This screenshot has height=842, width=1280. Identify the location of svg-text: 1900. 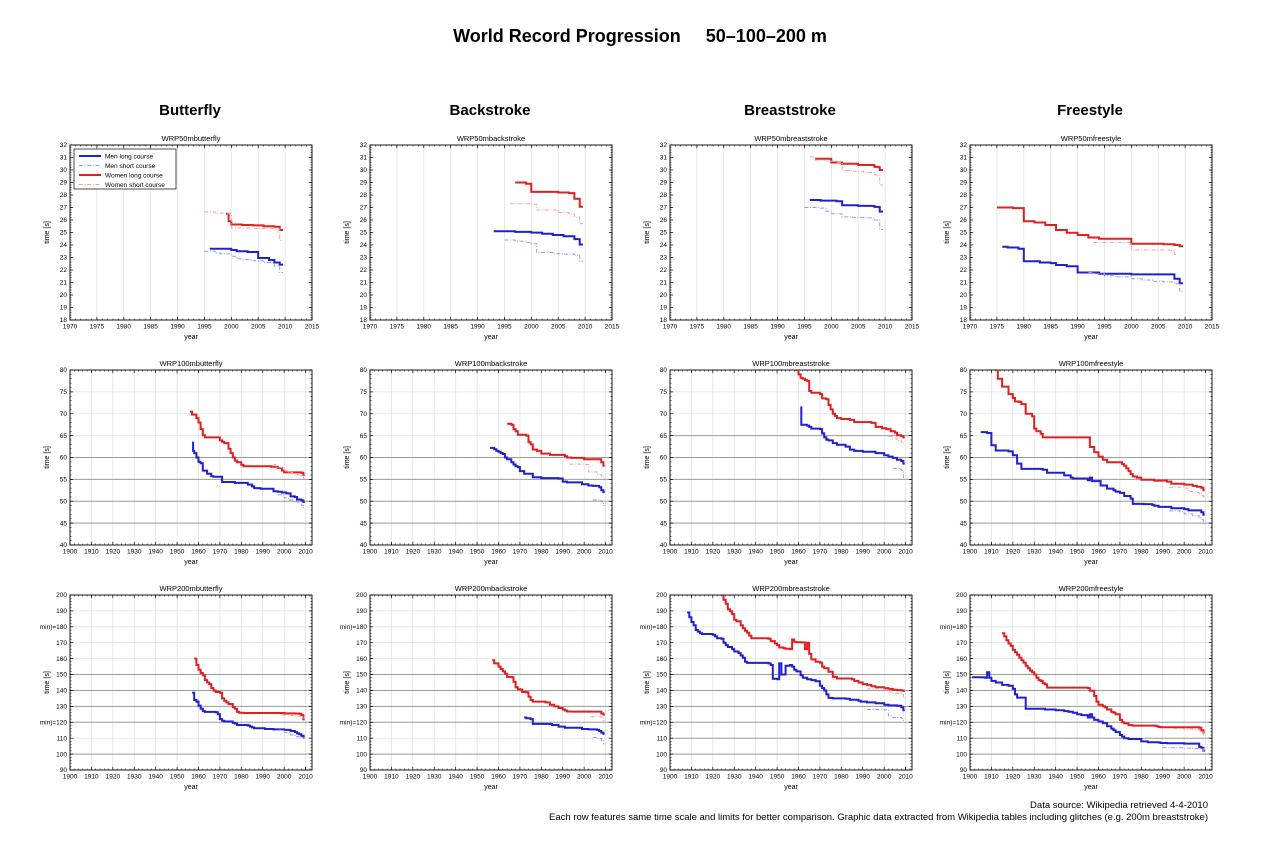
(370, 777).